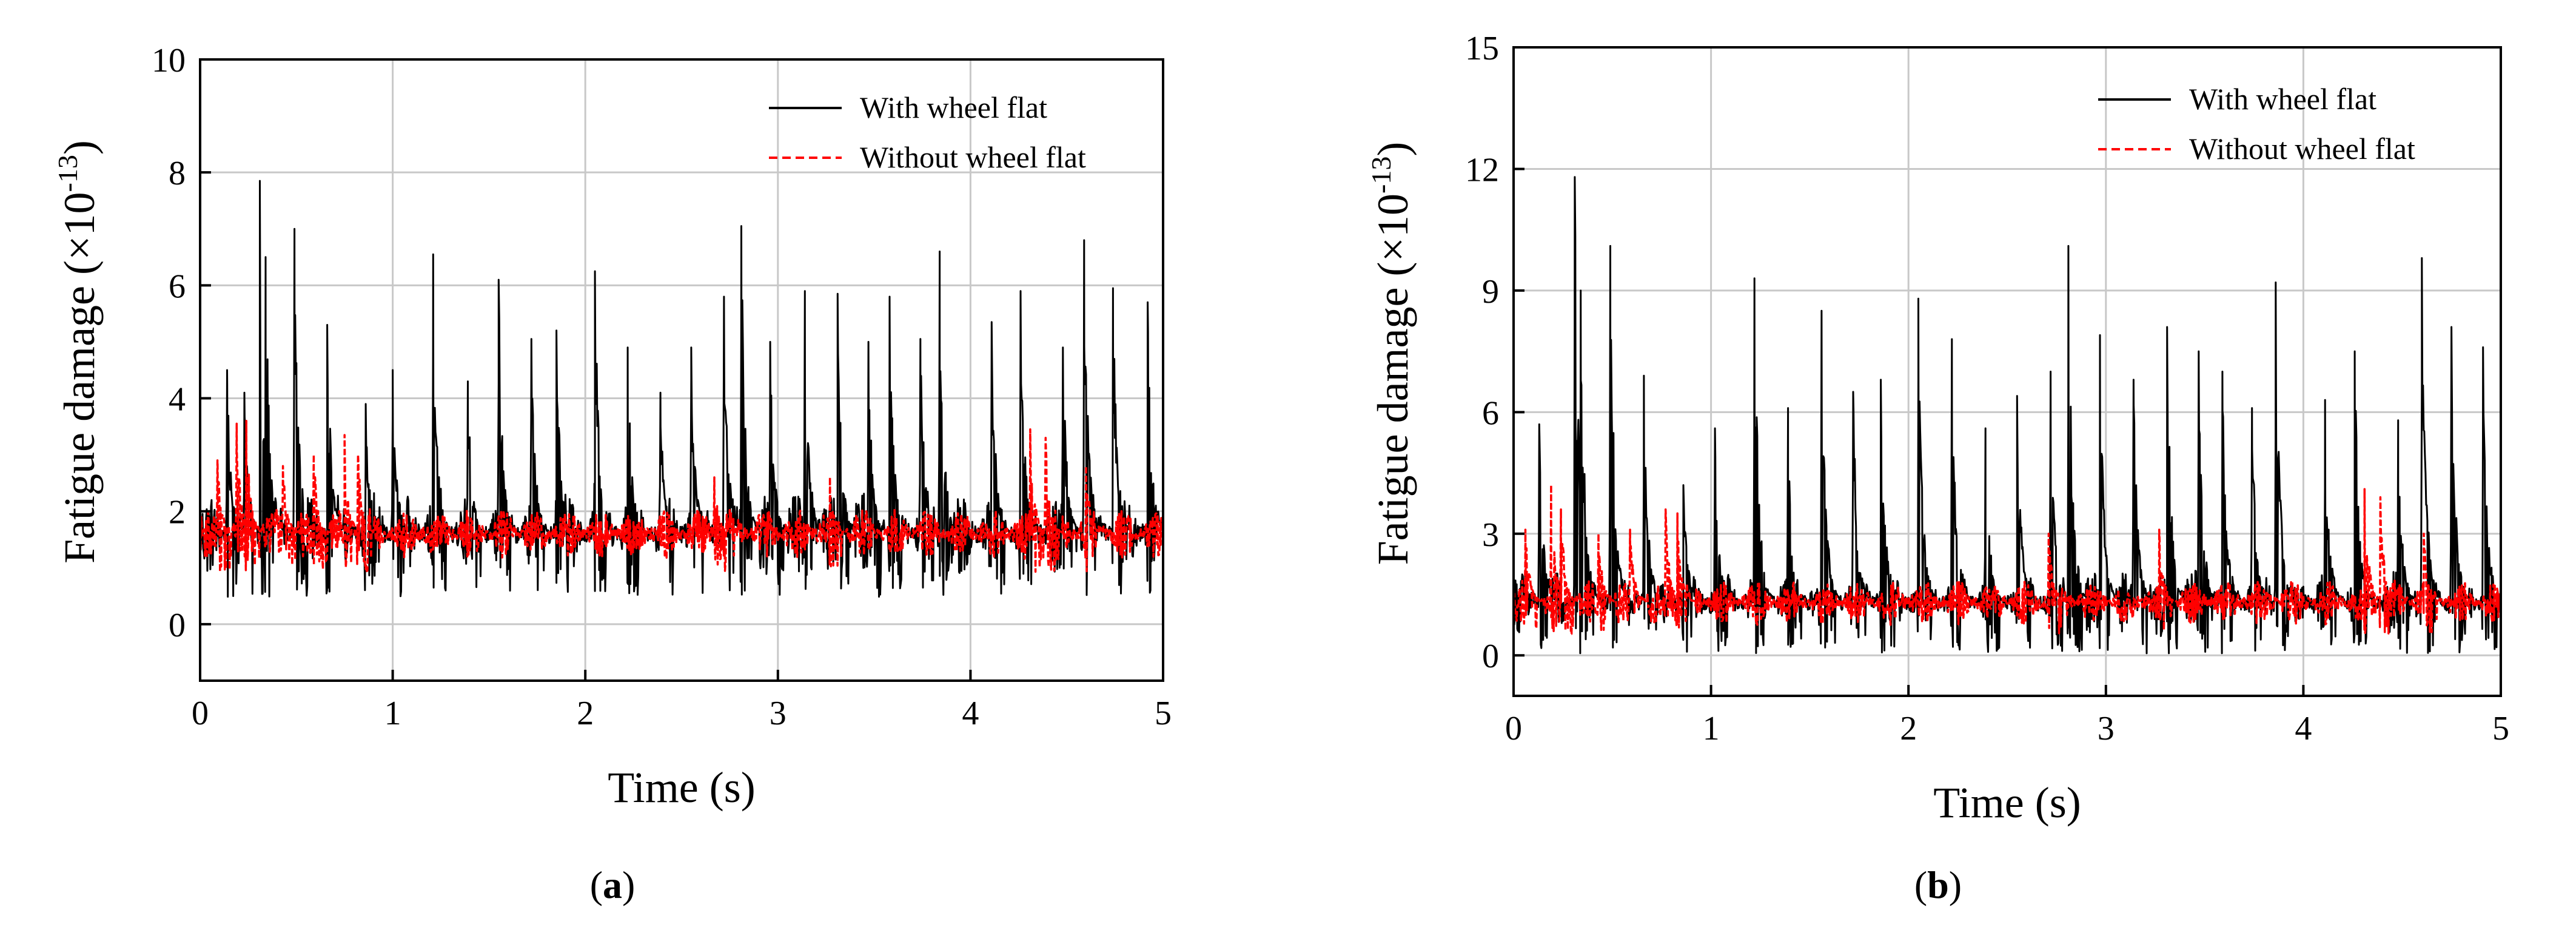  What do you see at coordinates (1938, 884) in the screenshot?
I see `panel-caption: (b)` at bounding box center [1938, 884].